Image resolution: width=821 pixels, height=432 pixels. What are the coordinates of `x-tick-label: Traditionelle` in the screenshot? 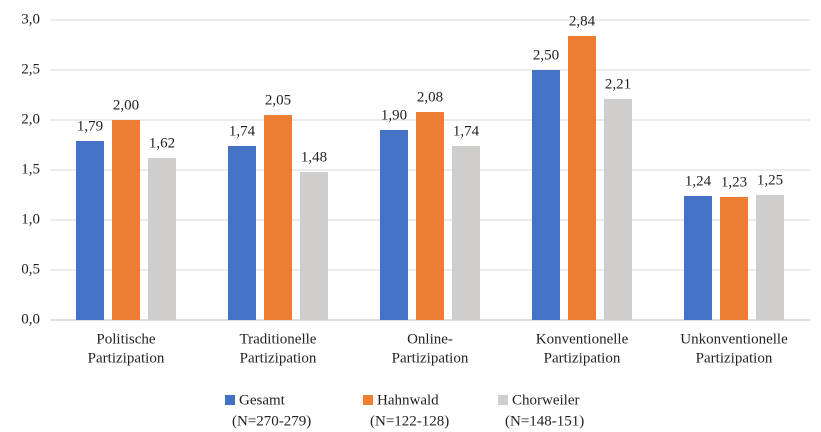 It's located at (278, 339).